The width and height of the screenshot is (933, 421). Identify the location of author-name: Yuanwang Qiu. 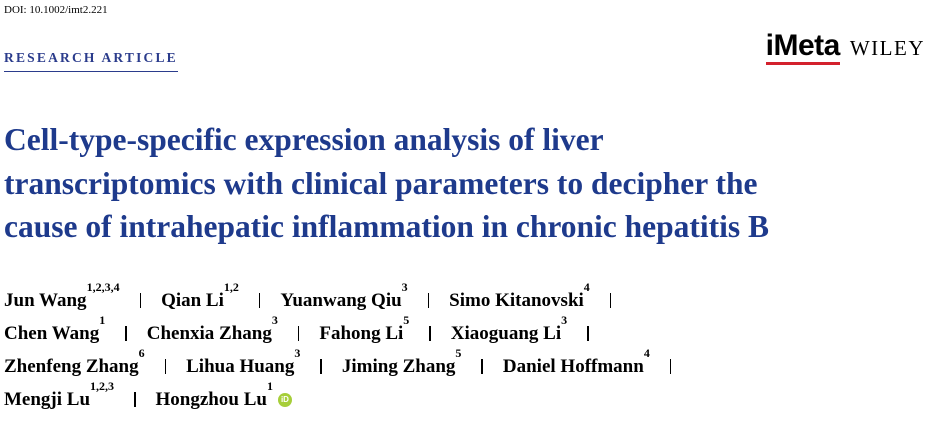
(341, 300).